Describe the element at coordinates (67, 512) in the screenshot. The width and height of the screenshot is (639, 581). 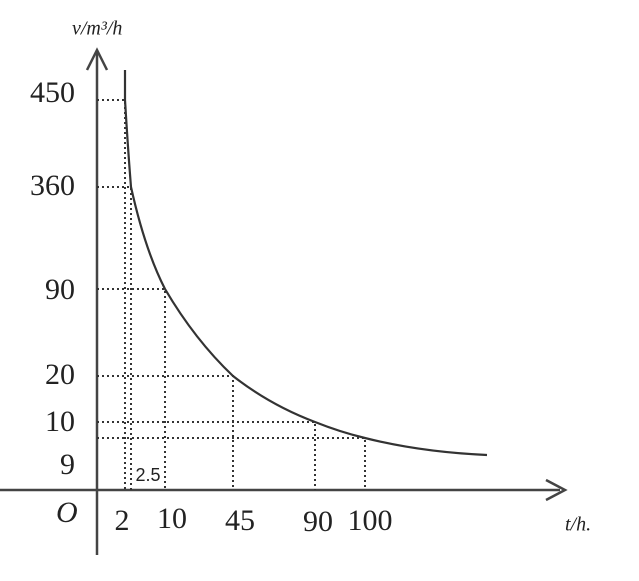
I see `origin-label: O` at that location.